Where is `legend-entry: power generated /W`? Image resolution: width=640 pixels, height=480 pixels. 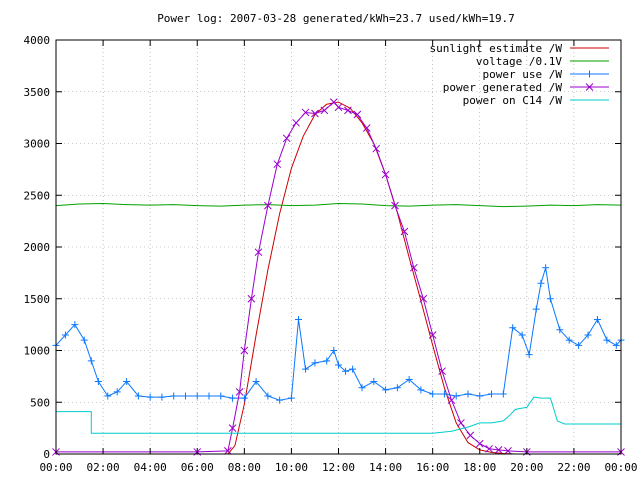 legend-entry: power generated /W is located at coordinates (526, 87).